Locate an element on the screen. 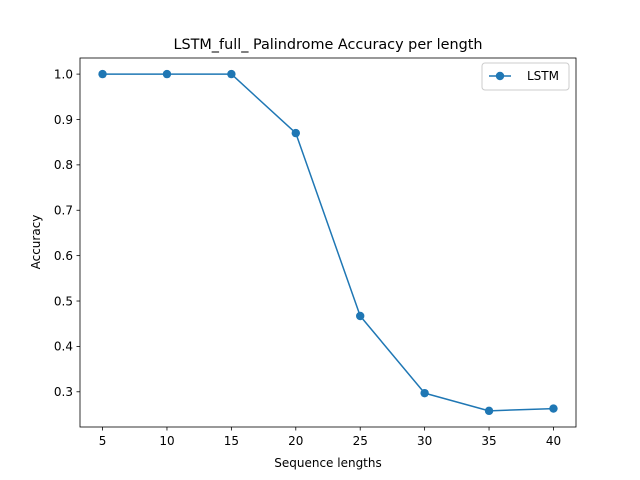 This screenshot has width=640, height=480. legend-entry-lstm: LSTM is located at coordinates (543, 76).